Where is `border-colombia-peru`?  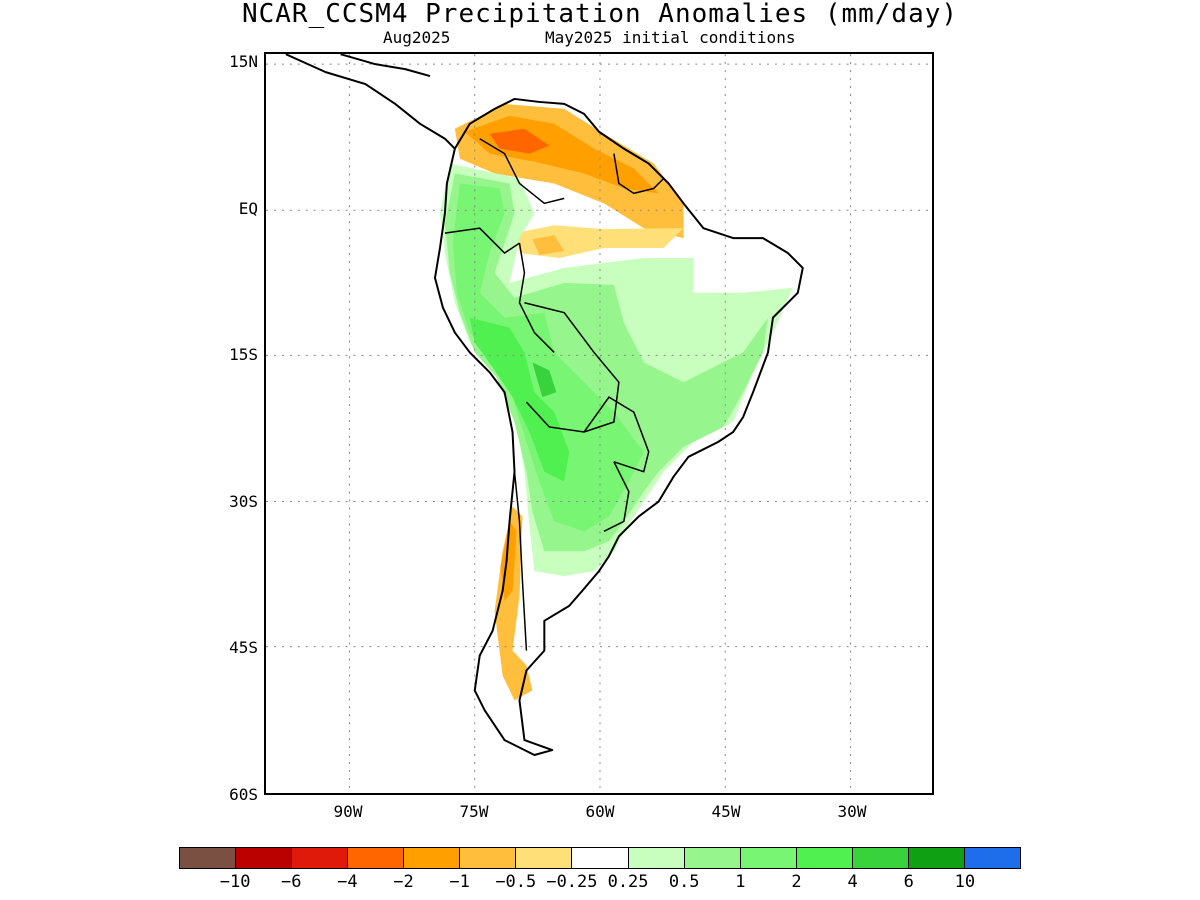 border-colombia-peru is located at coordinates (482, 240).